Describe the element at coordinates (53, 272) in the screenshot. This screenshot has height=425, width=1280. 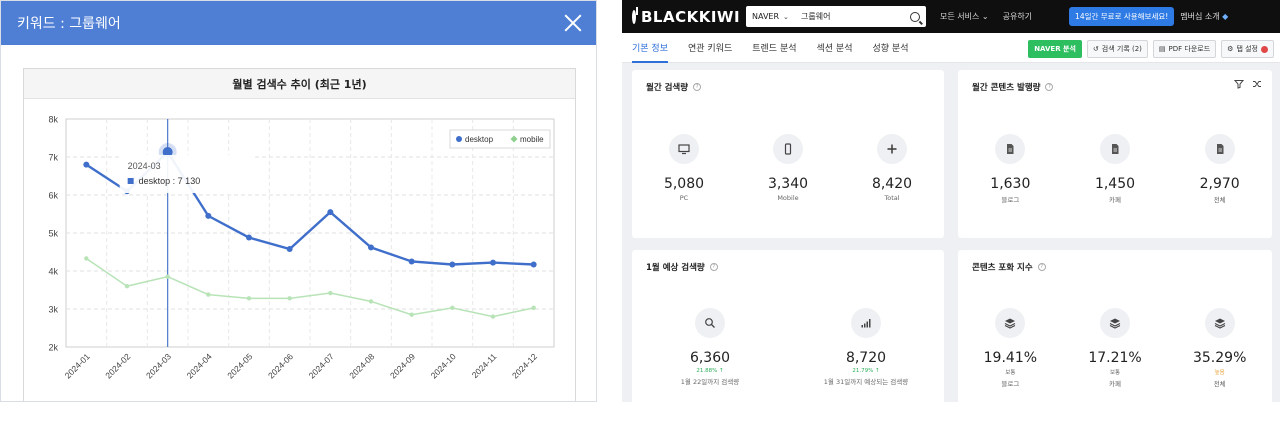
I see `y-tick-label: 4k` at that location.